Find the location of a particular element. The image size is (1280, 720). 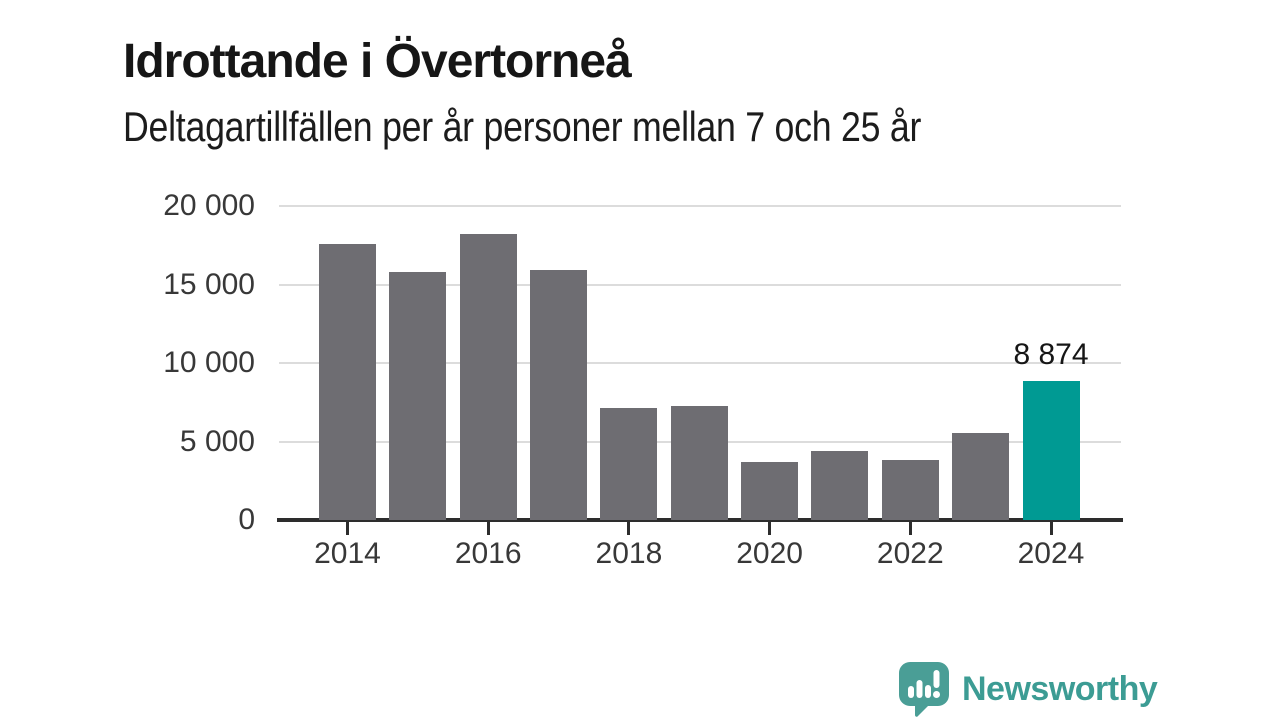

x-tick-label: 2014 is located at coordinates (347, 553).